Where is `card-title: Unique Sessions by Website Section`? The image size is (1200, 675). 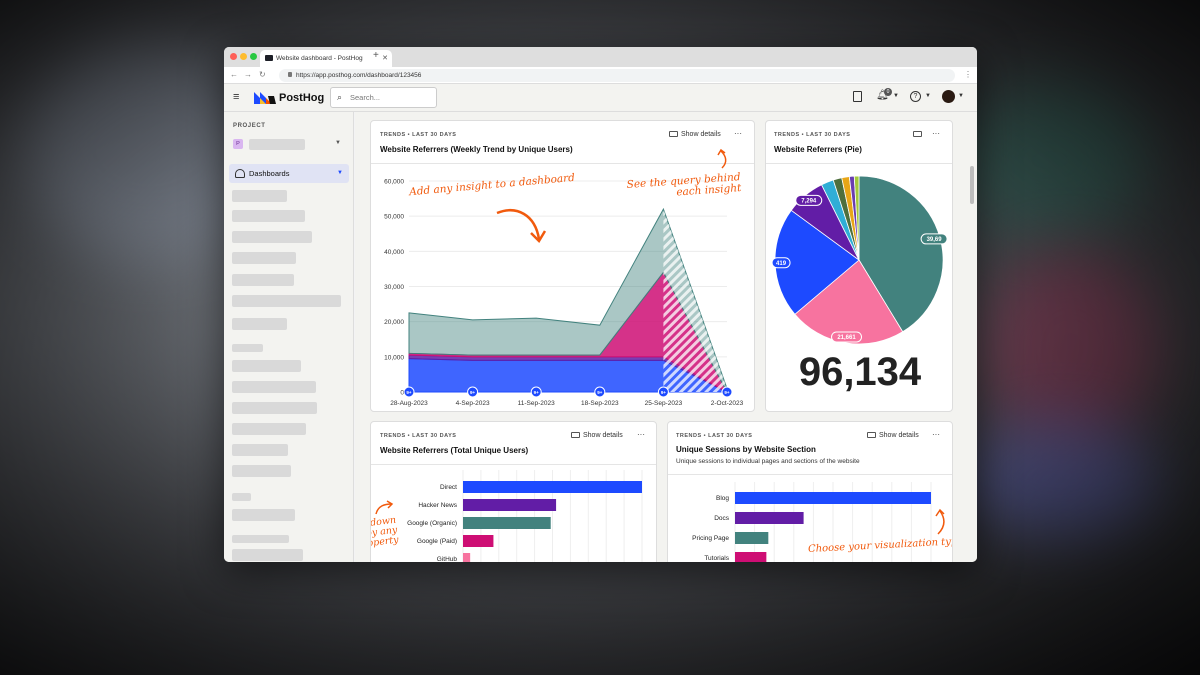 card-title: Unique Sessions by Website Section is located at coordinates (746, 449).